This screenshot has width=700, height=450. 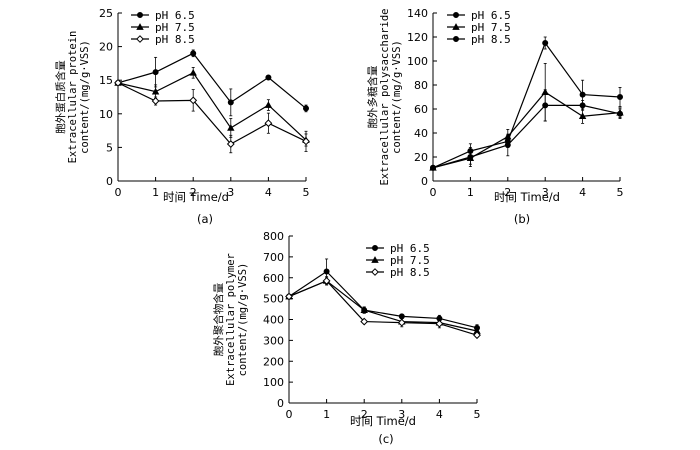 What do you see at coordinates (218, 319) in the screenshot?
I see `y-axis-label-line-1: 胞外聚合物含量` at bounding box center [218, 319].